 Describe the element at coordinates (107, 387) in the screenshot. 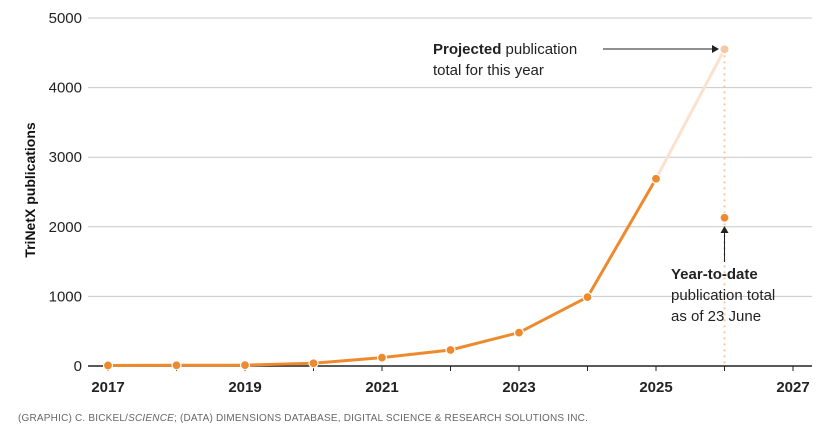

I see `x-tick-label-2017: 2017` at that location.